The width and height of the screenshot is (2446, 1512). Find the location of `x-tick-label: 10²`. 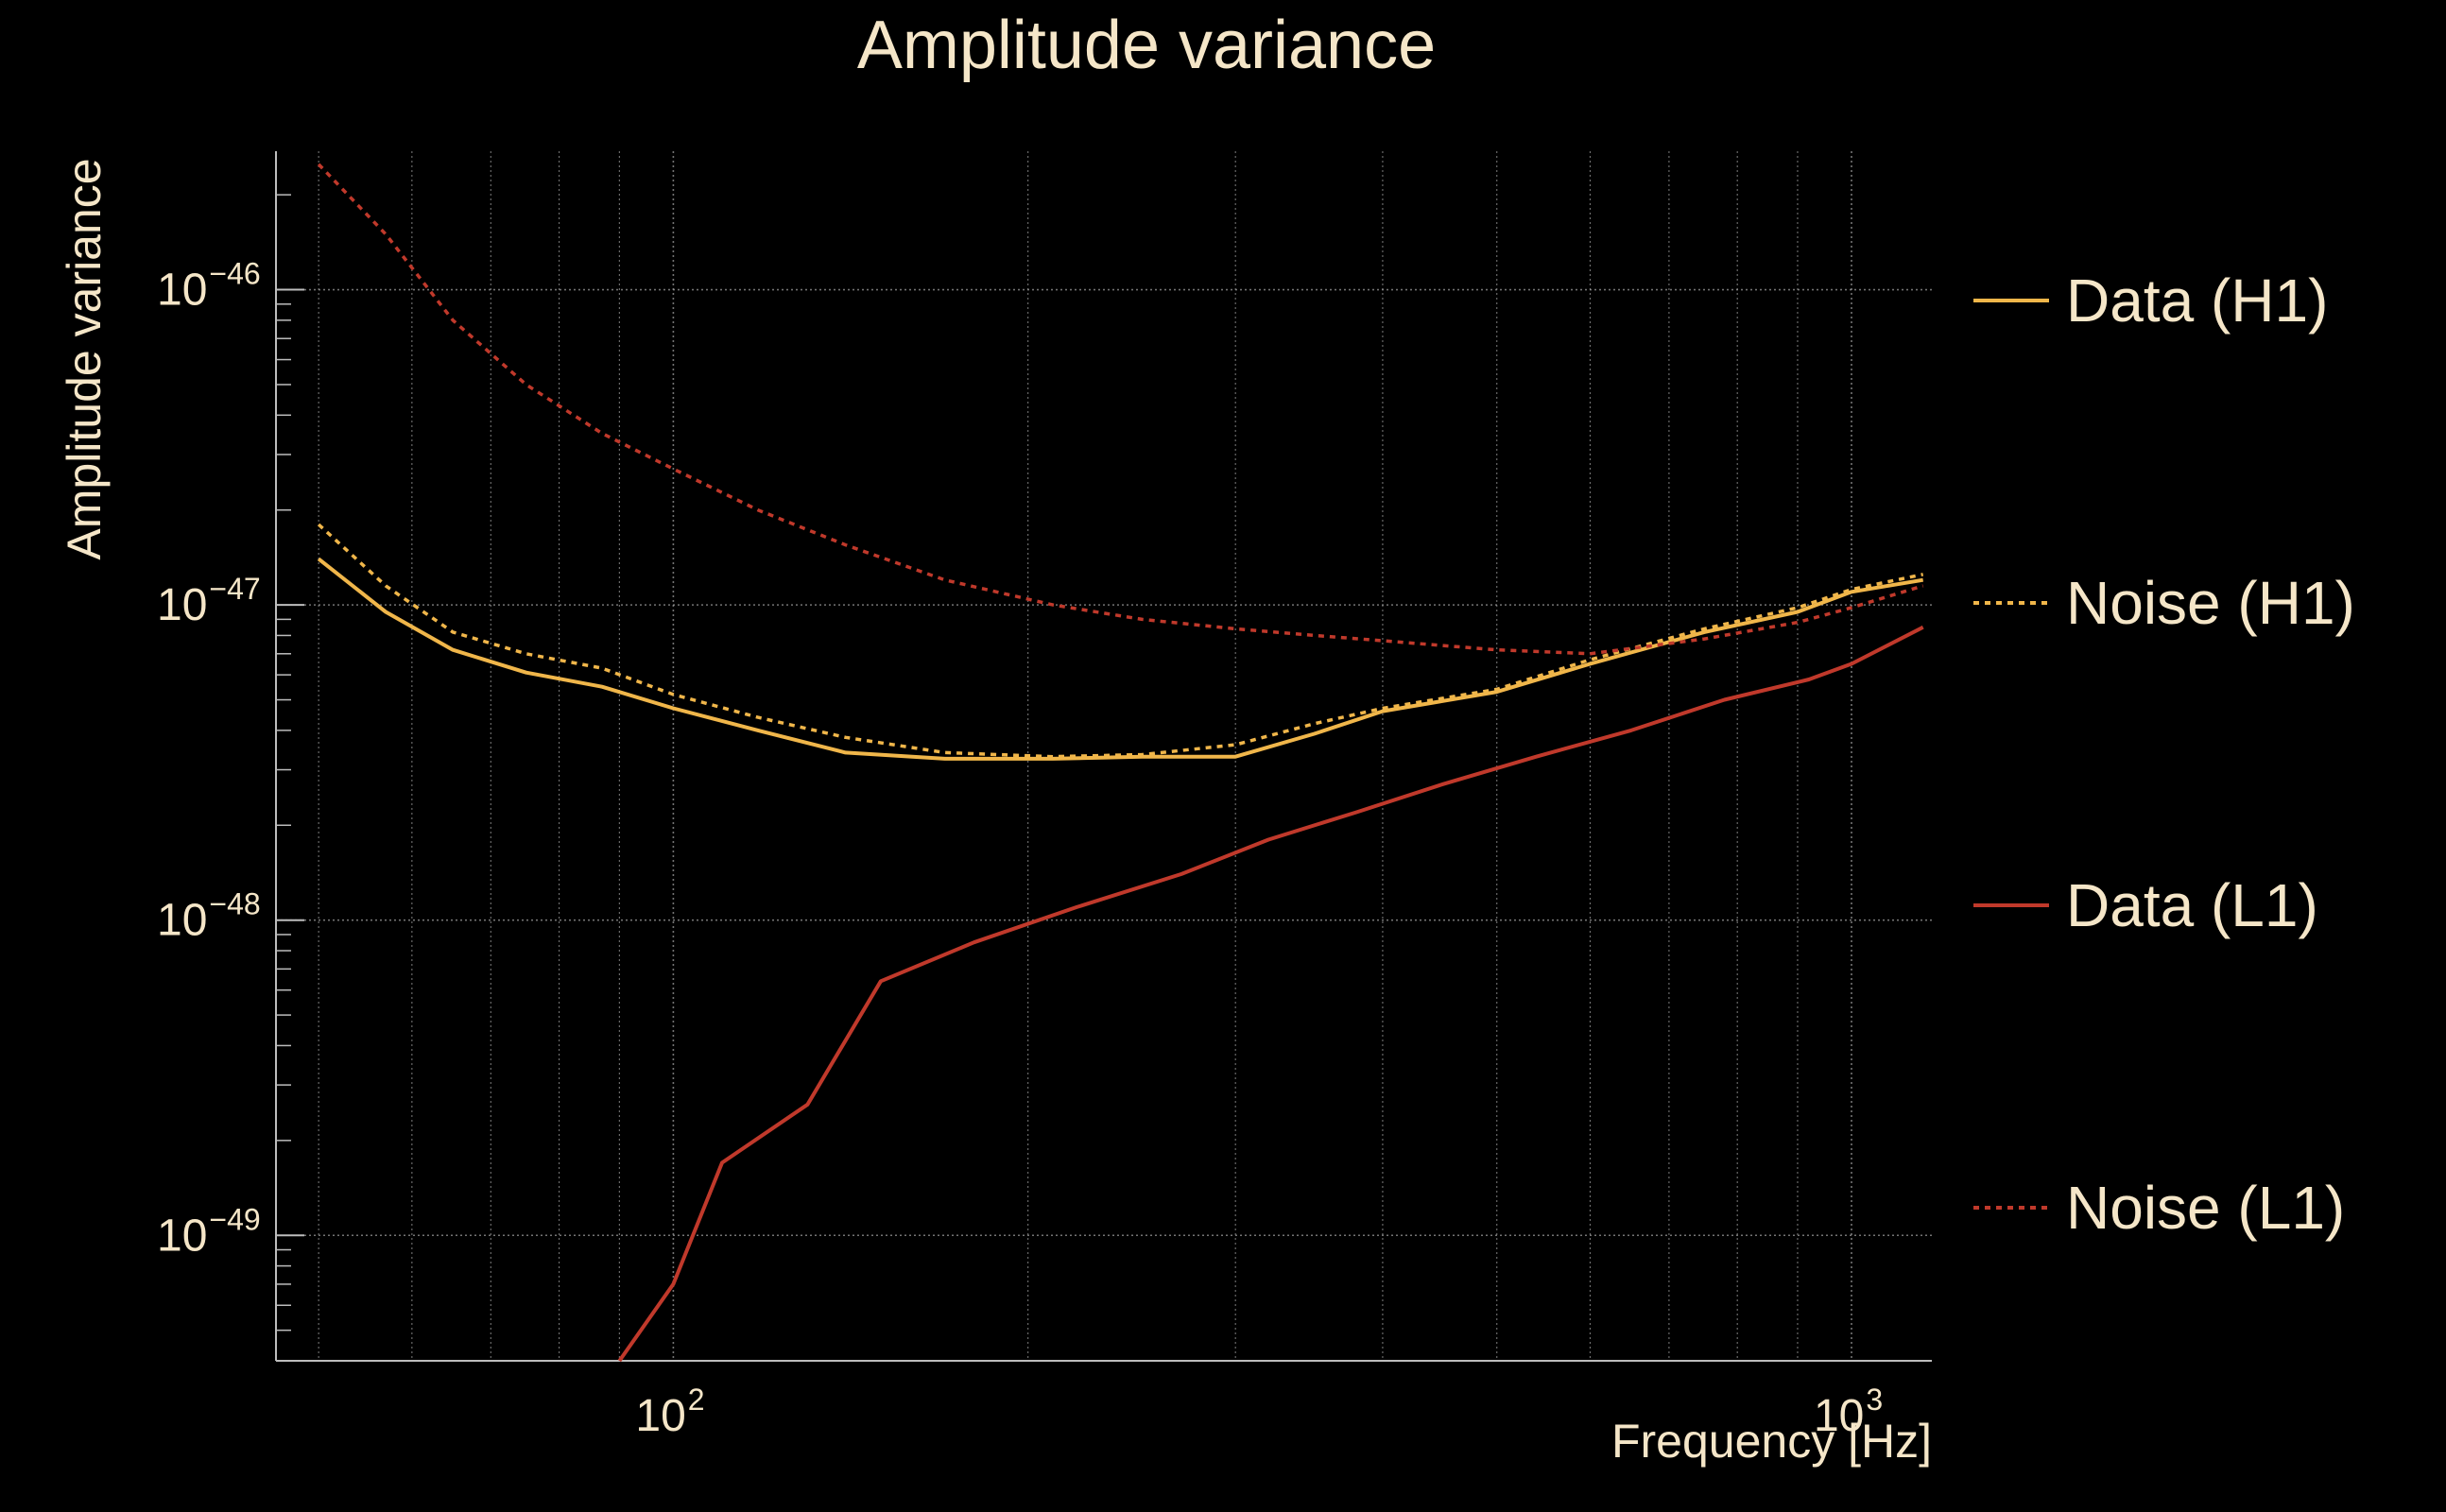

x-tick-label: 10² is located at coordinates (669, 1412).